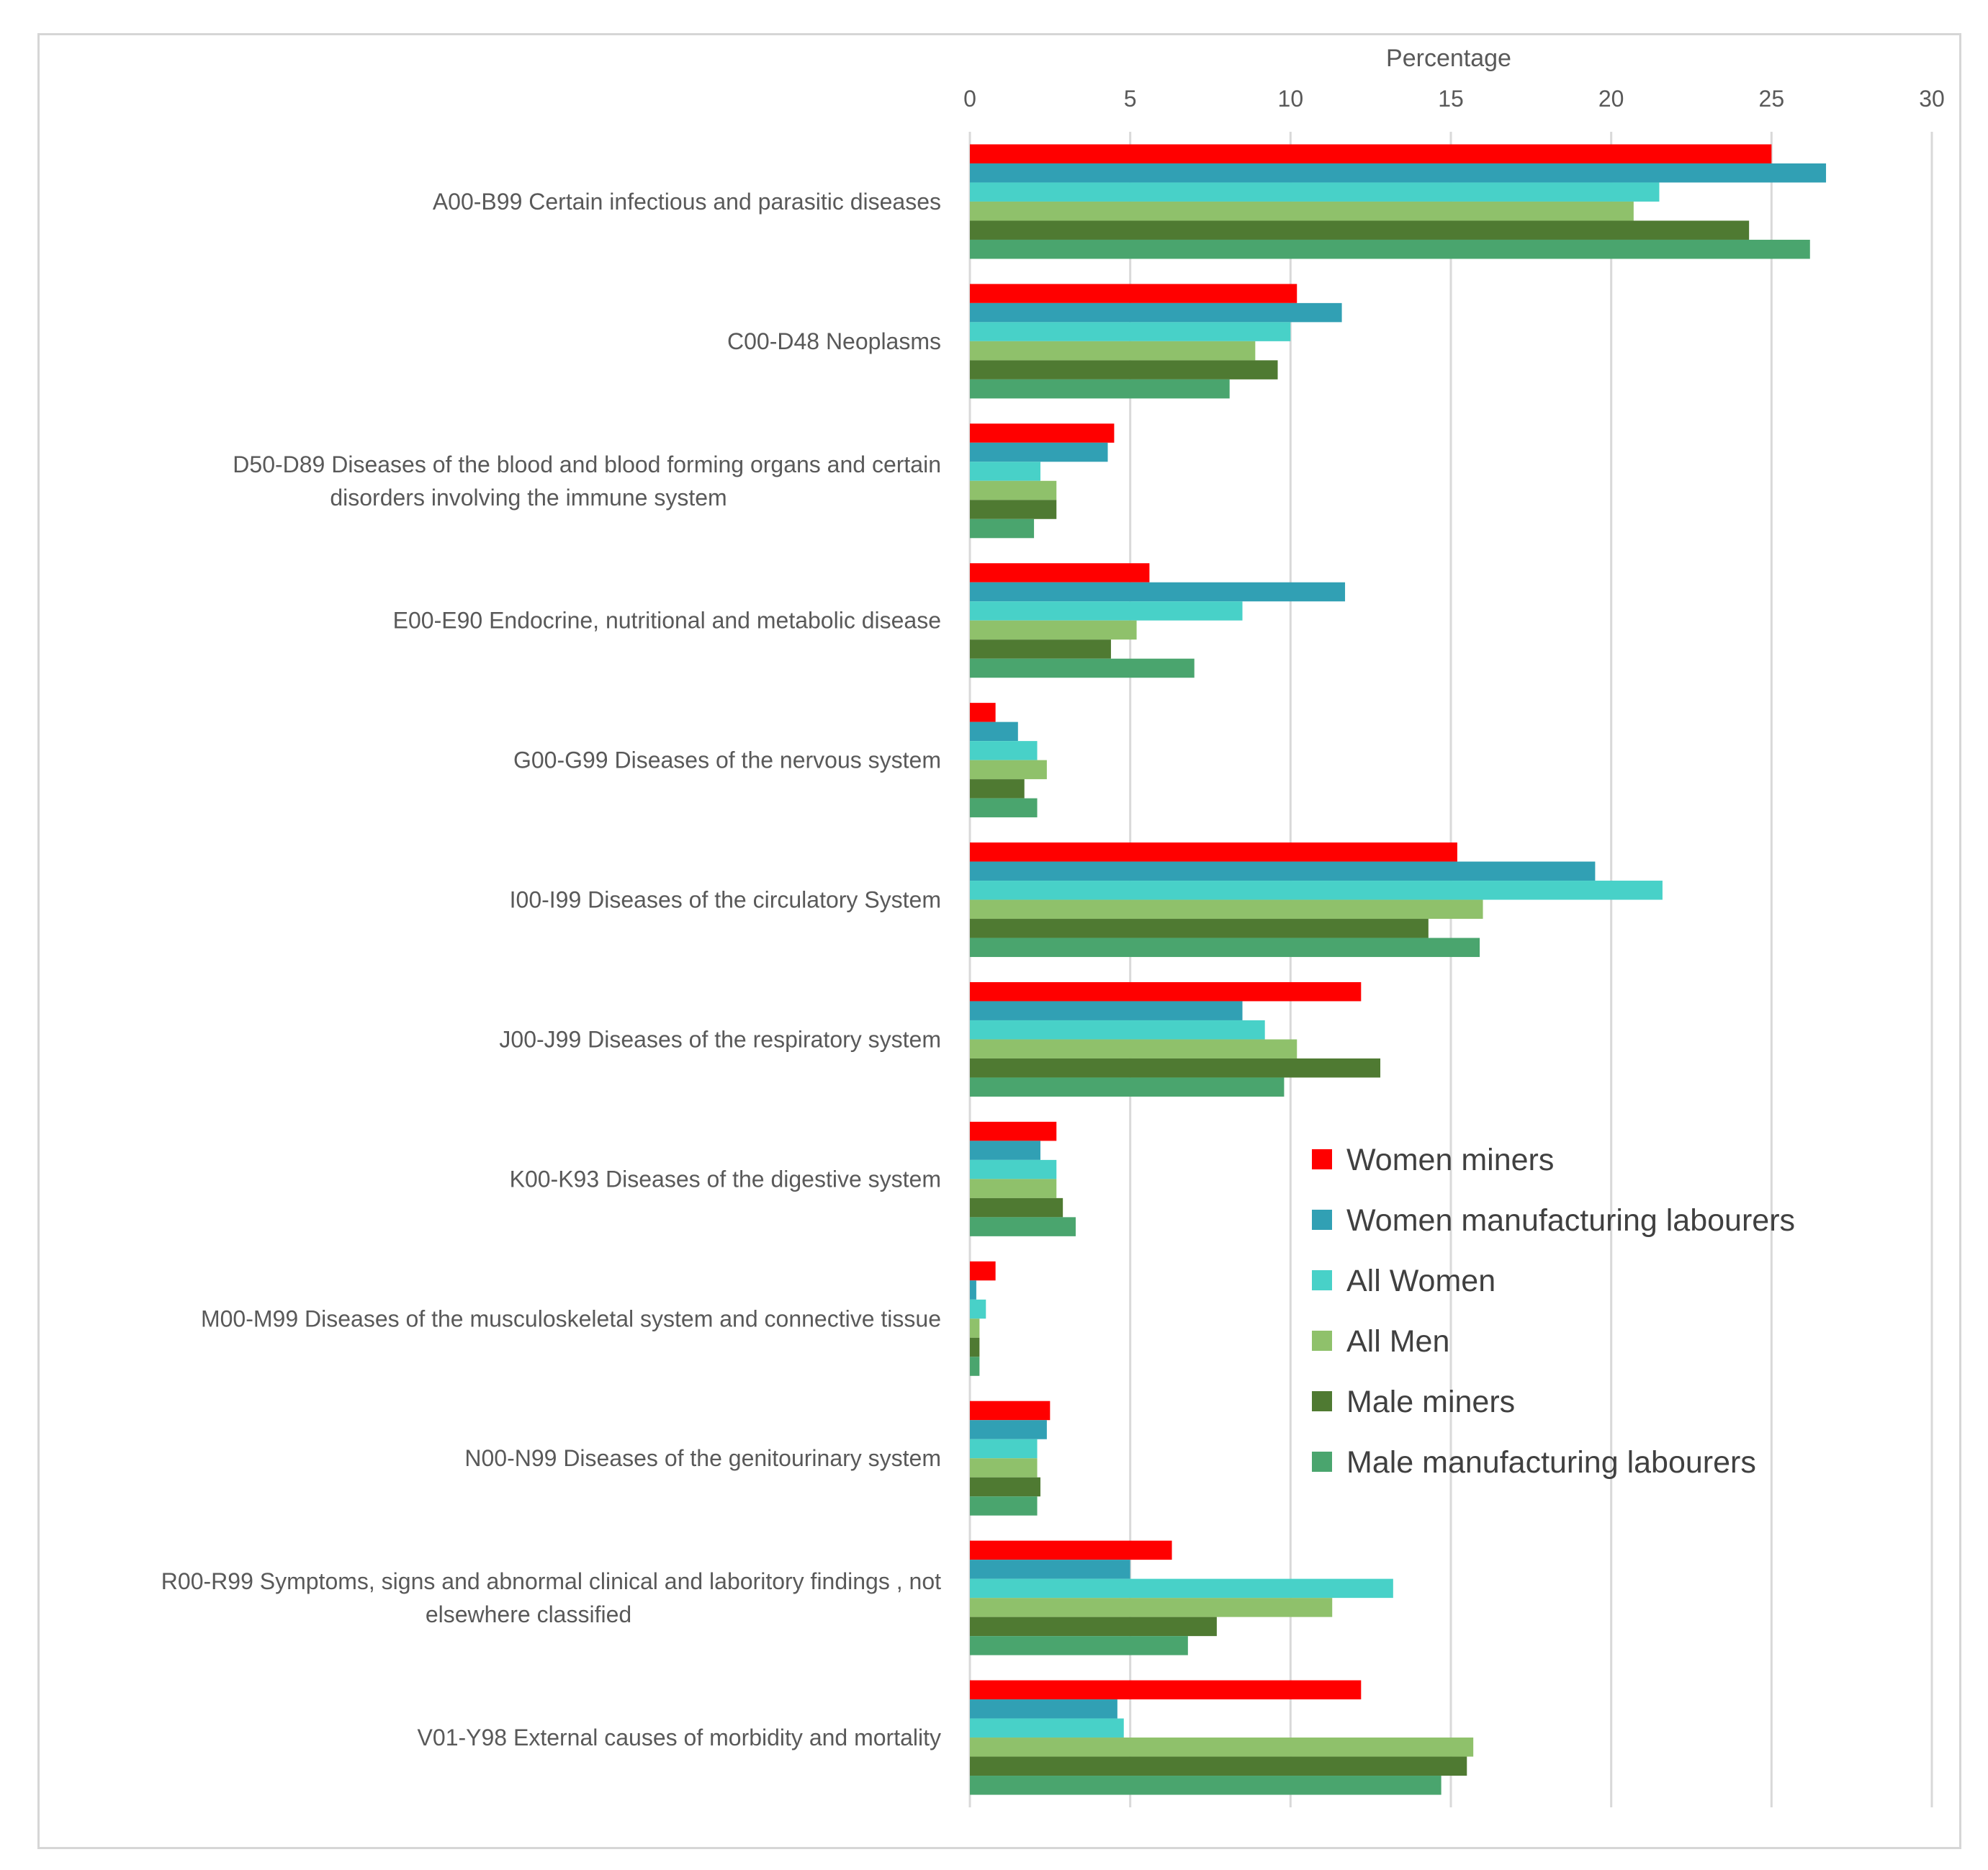  I want to click on legend-label: All Women, so click(1421, 1281).